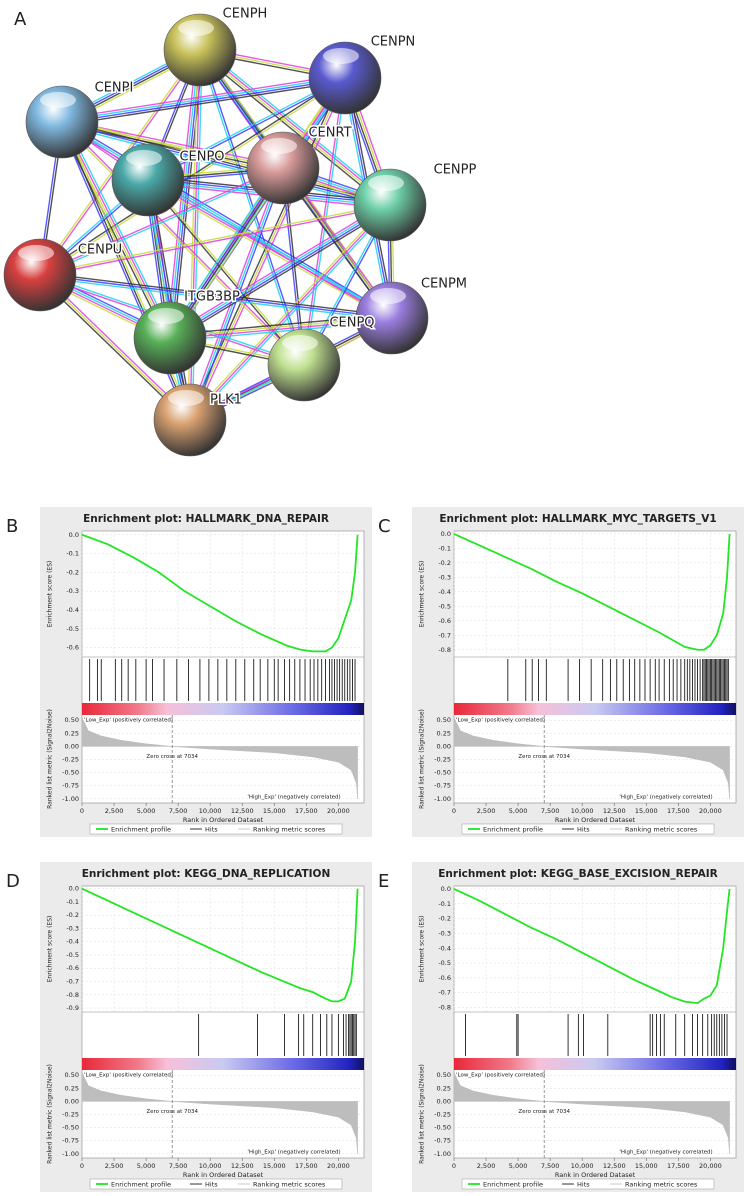 The width and height of the screenshot is (744, 1196). I want to click on y2-tick-label: 0.50, so click(72, 720).